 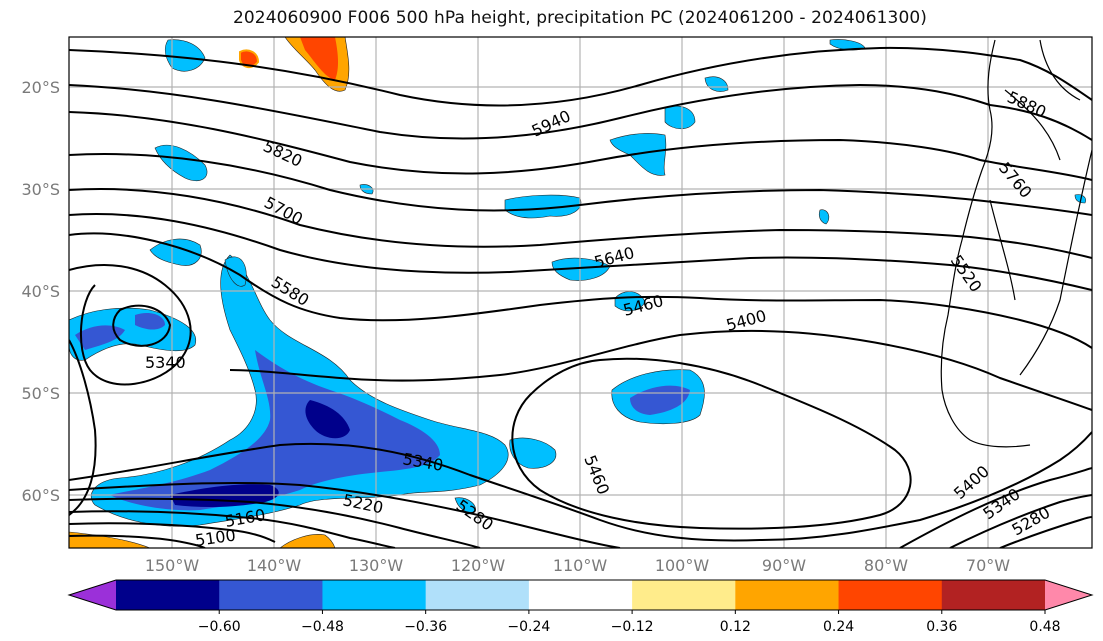 I want to click on lon-label: 110°W, so click(x=580, y=565).